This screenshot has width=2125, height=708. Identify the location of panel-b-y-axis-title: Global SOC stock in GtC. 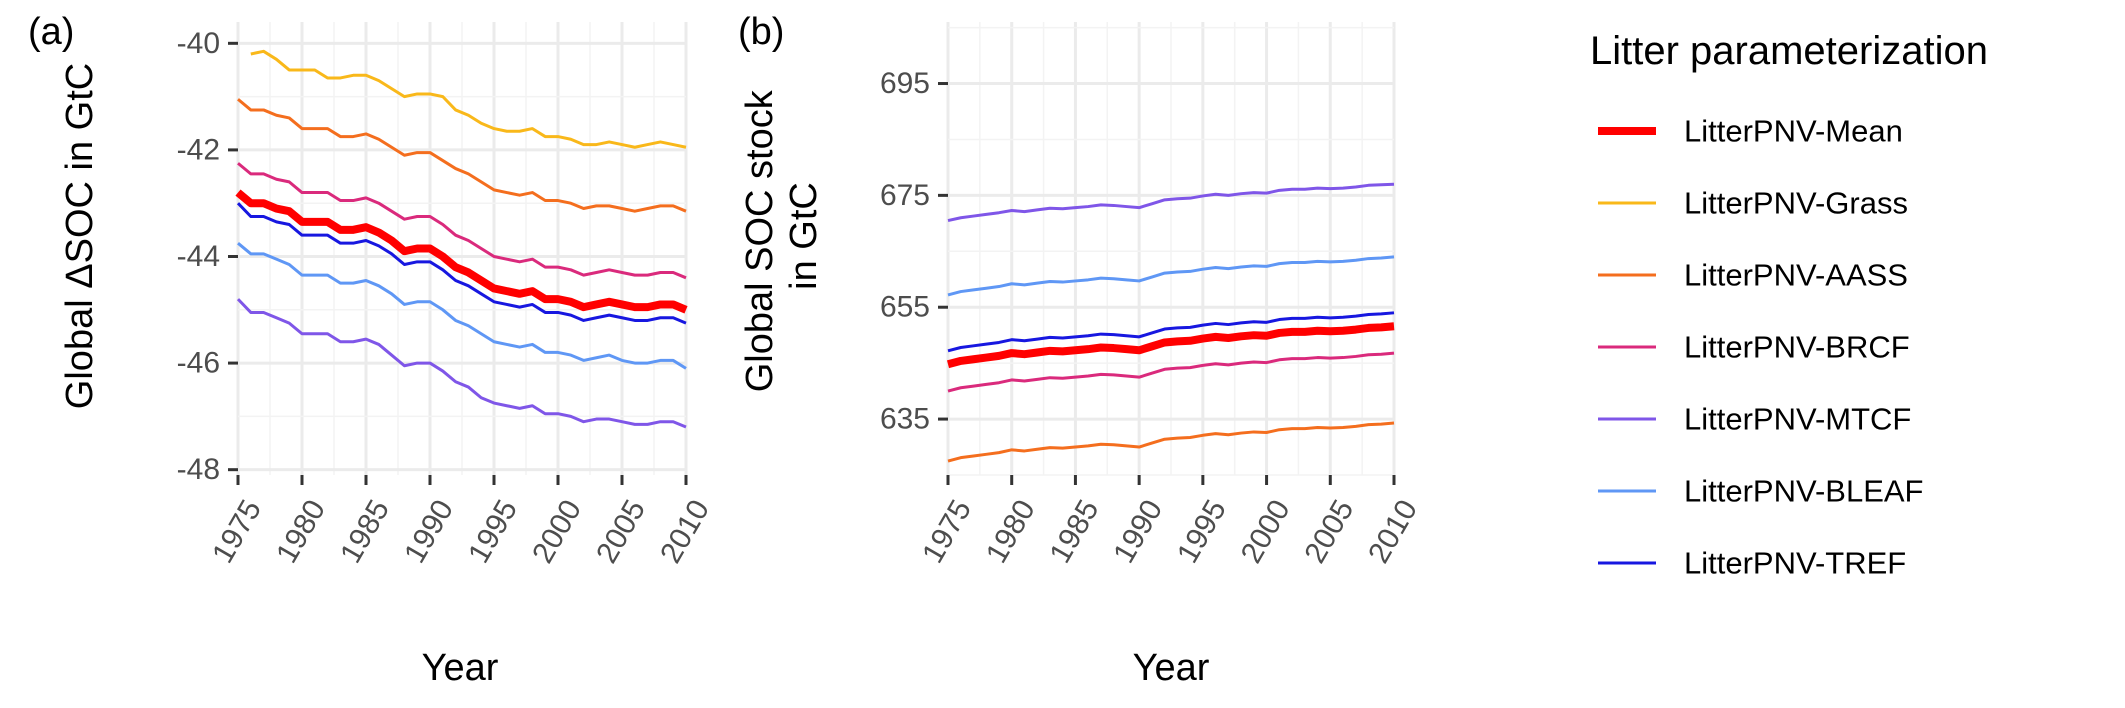
(782, 236).